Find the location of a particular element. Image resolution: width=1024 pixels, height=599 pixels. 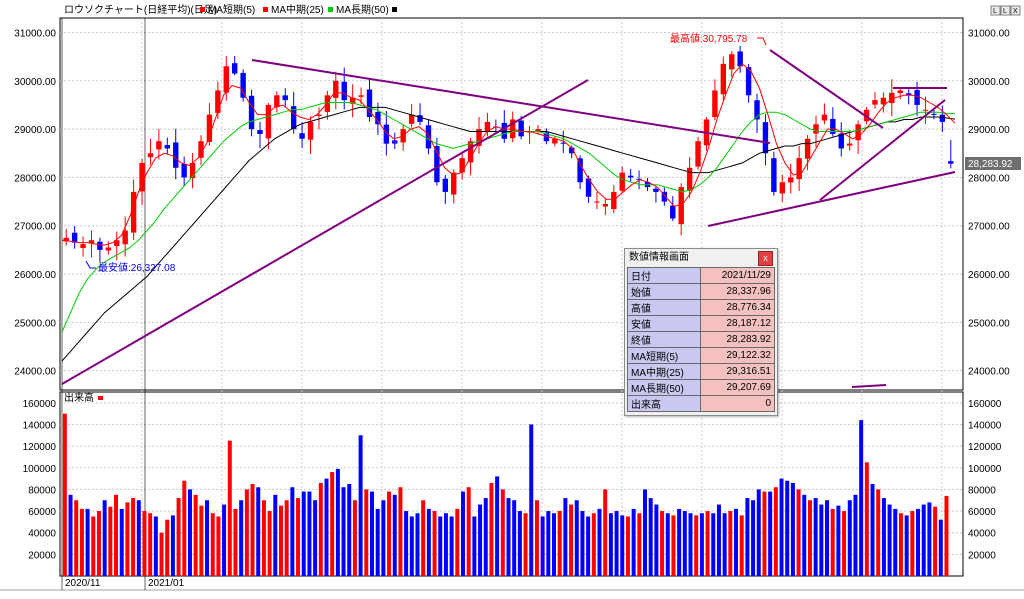

info-panel-titlebar: 数値情報画面 x is located at coordinates (701, 258).